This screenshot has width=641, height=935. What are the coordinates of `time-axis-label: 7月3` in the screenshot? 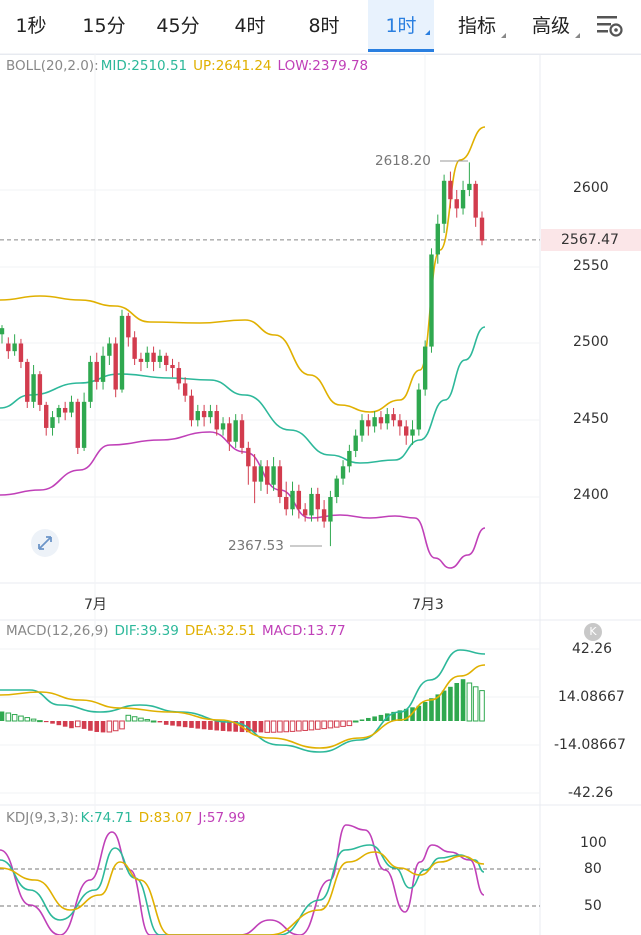 It's located at (428, 605).